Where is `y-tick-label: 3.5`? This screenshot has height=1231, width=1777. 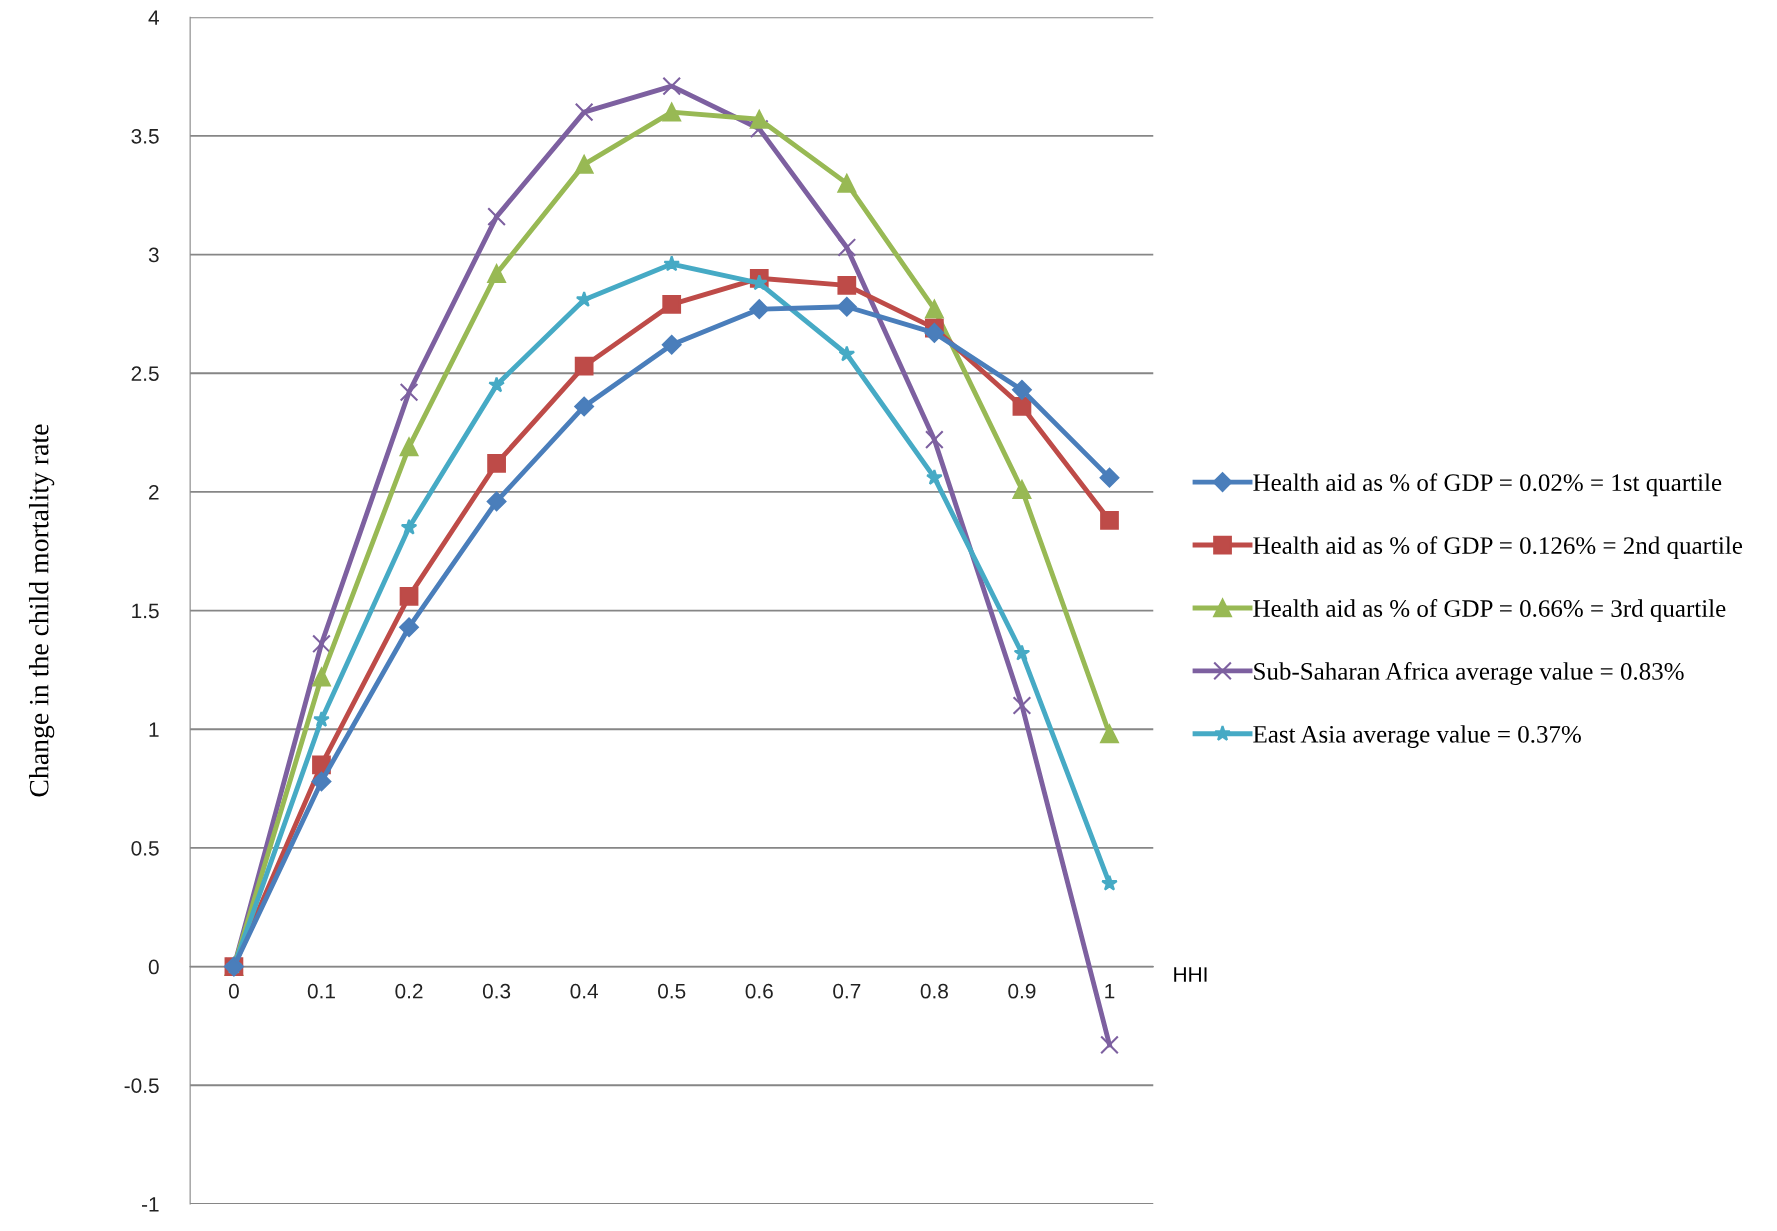 y-tick-label: 3.5 is located at coordinates (145, 136).